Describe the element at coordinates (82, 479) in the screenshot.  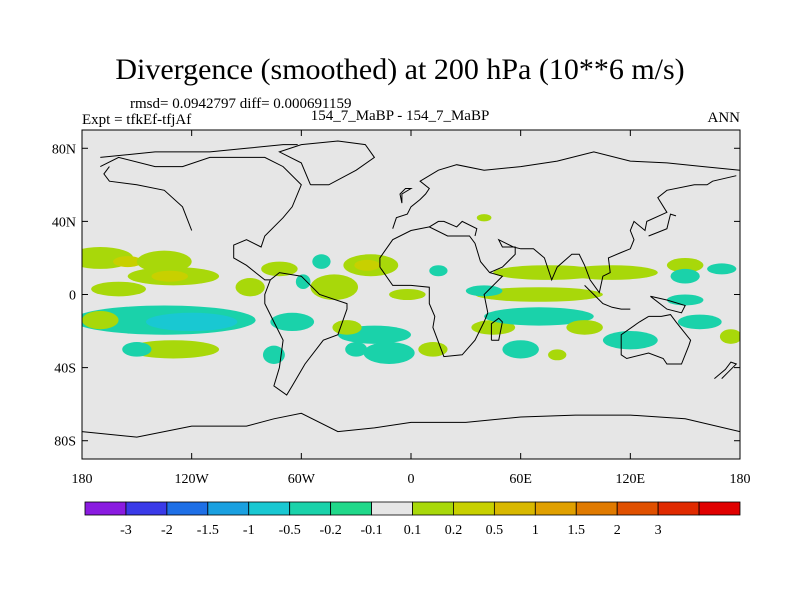
I see `x-tick-label-1: 180` at that location.